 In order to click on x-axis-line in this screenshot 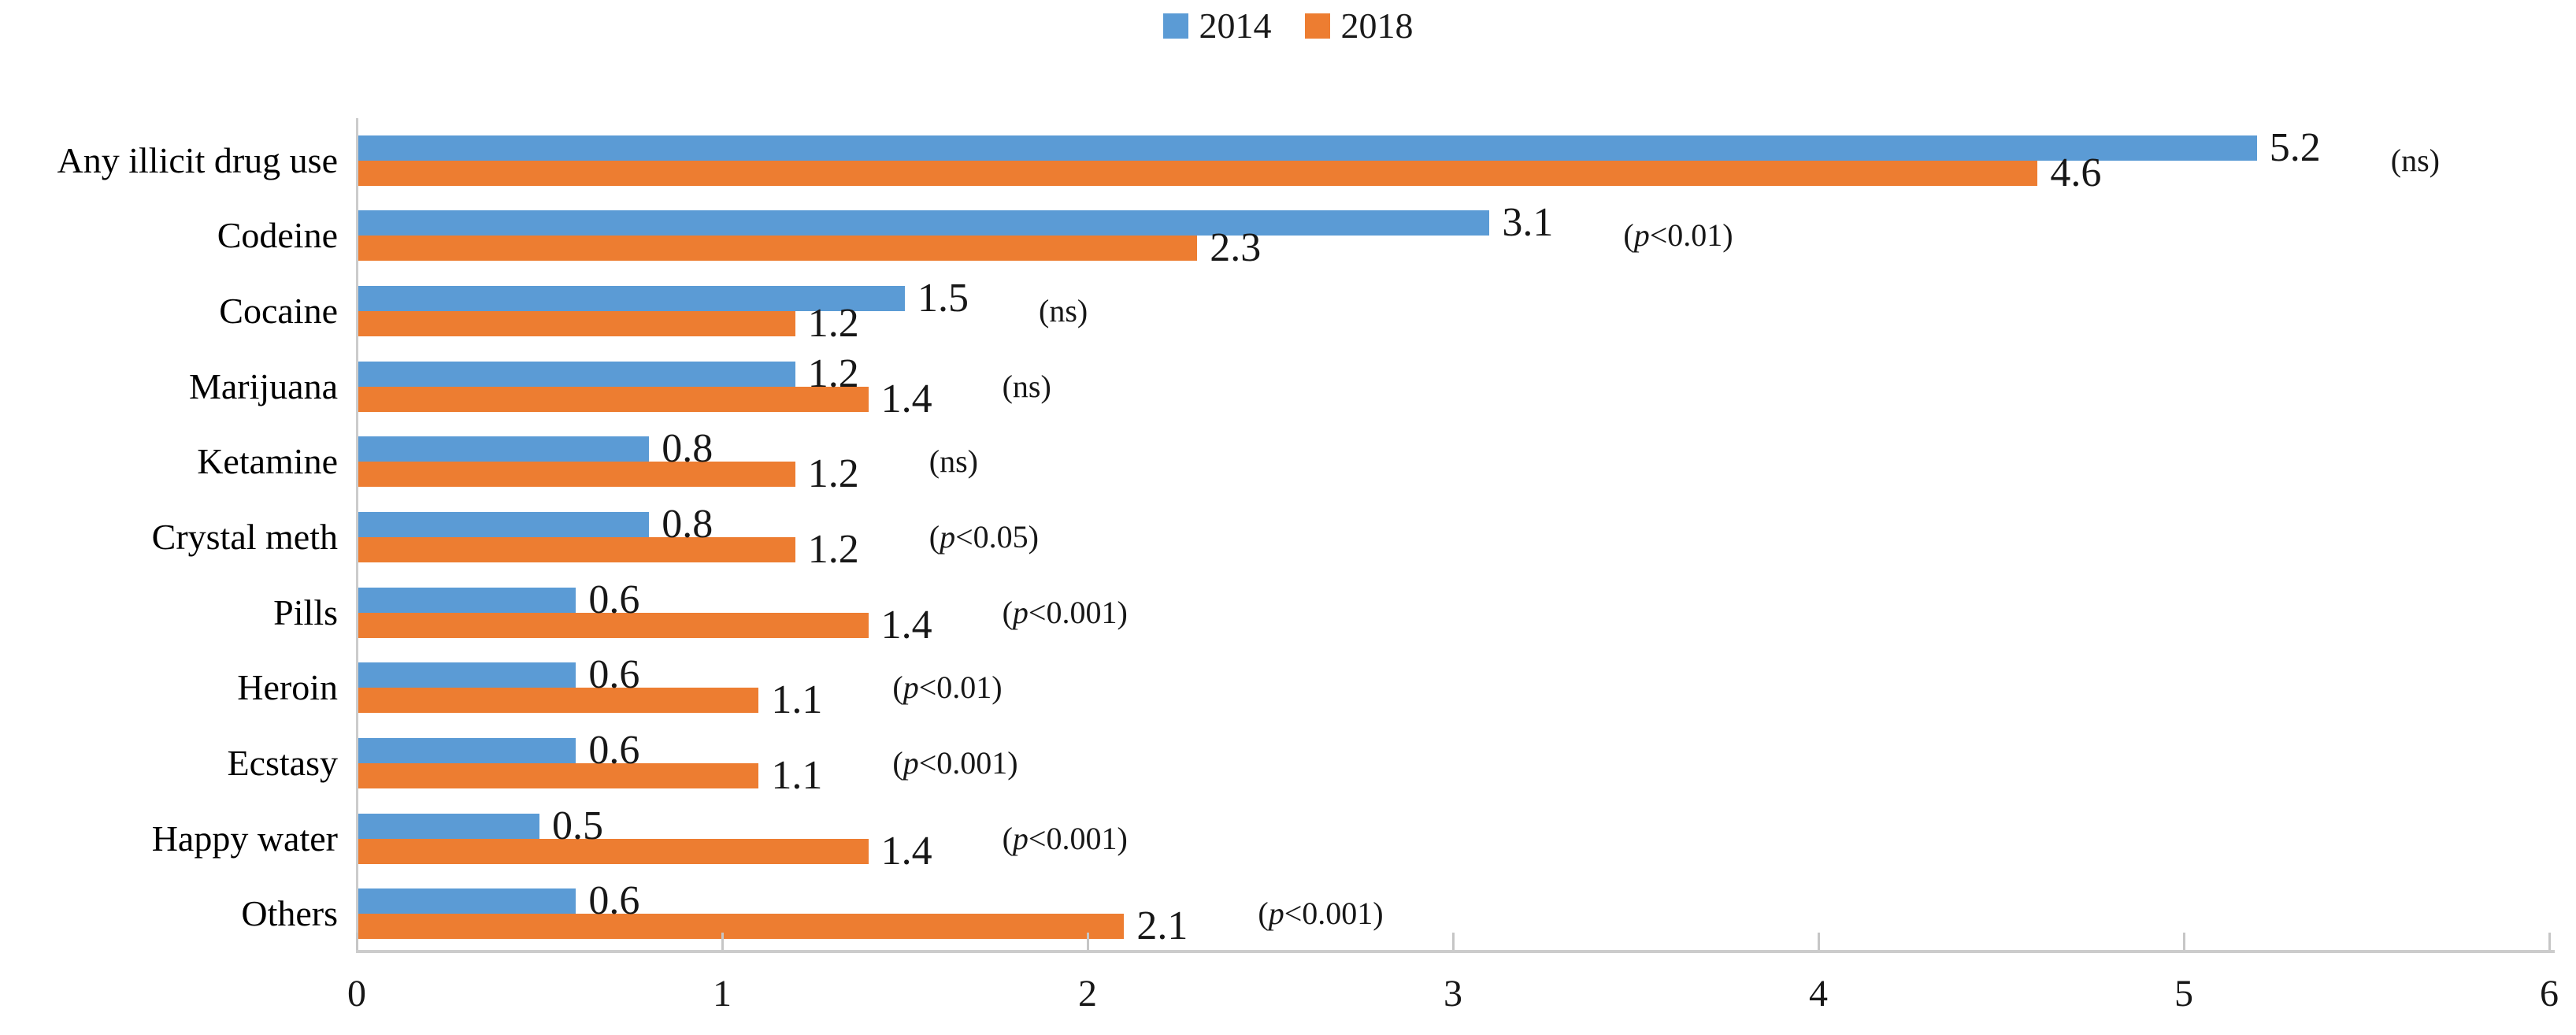, I will do `click(1455, 952)`.